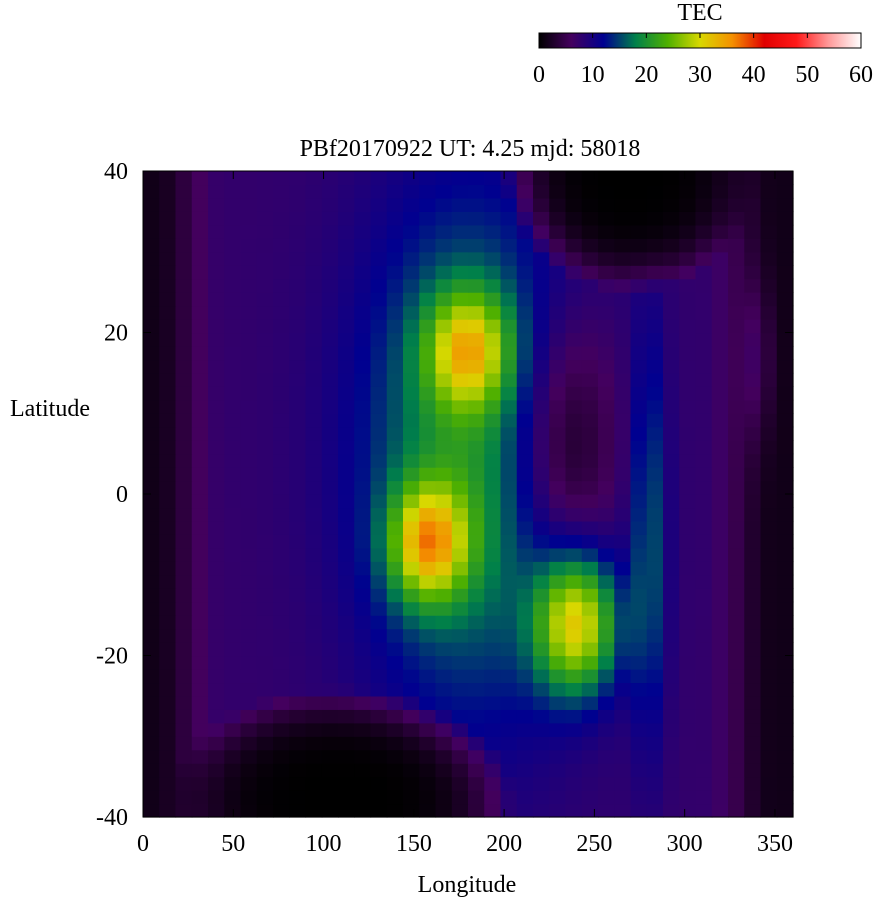  Describe the element at coordinates (116, 172) in the screenshot. I see `y-tick-label: 40` at that location.